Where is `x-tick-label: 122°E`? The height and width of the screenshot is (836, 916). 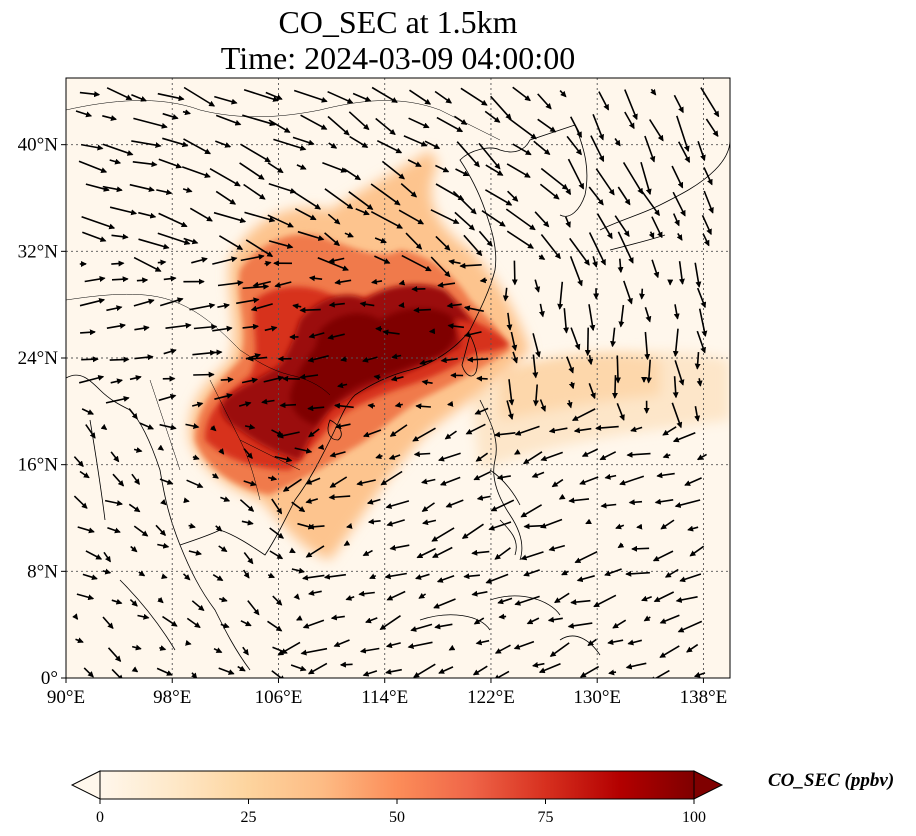 x-tick-label: 122°E is located at coordinates (491, 697).